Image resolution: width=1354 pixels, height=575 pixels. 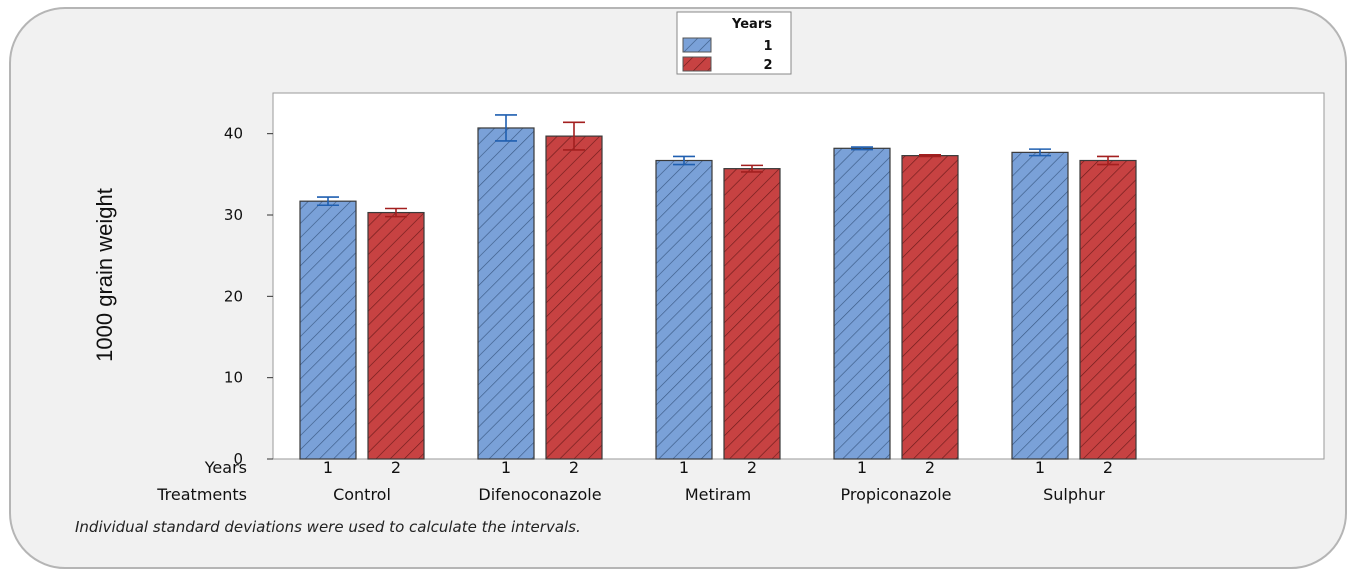 What do you see at coordinates (539, 494) in the screenshot?
I see `x-category-label: Difenoconazole` at bounding box center [539, 494].